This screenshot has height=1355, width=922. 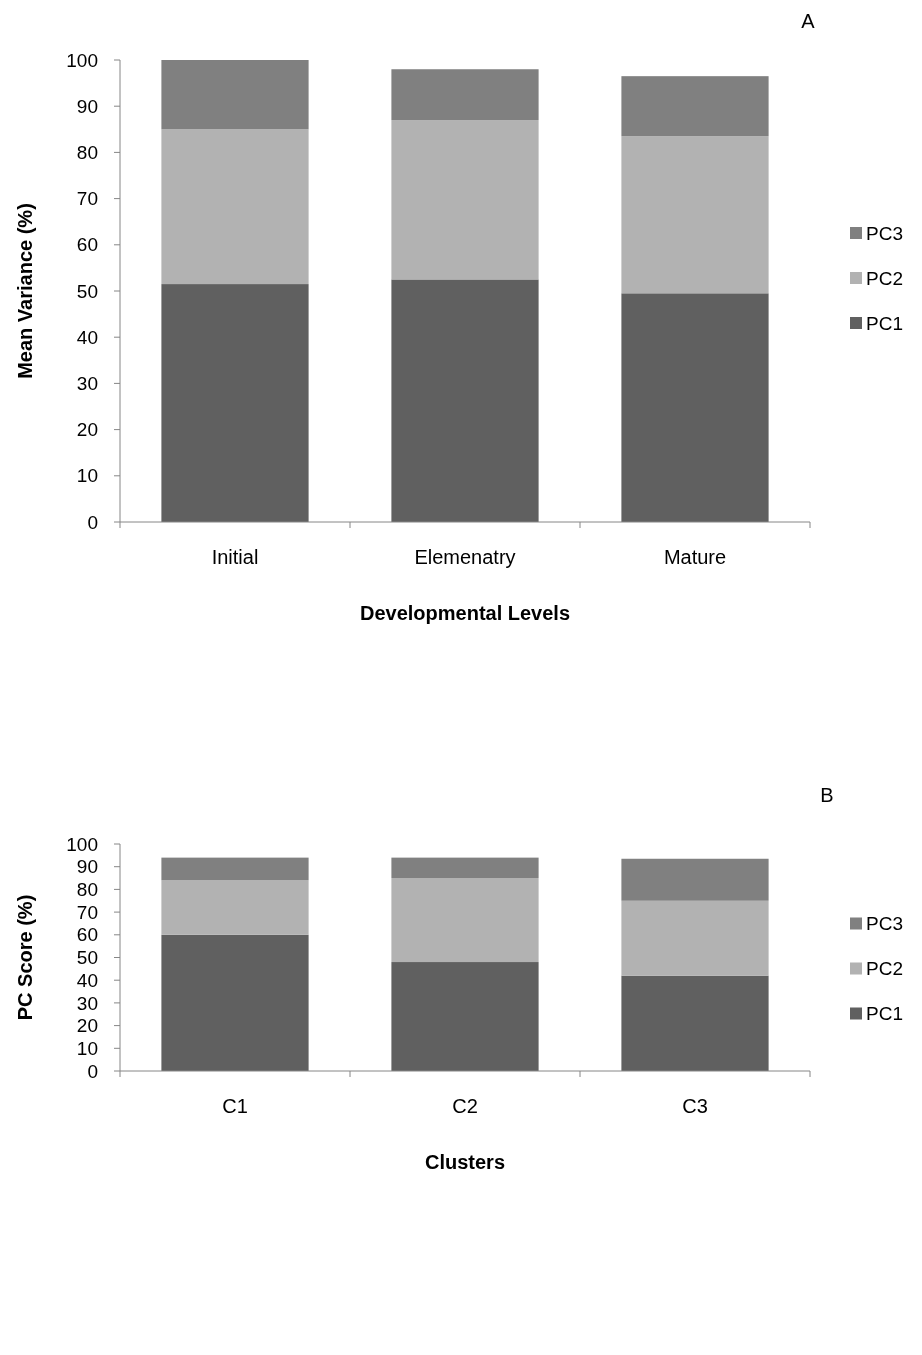 What do you see at coordinates (465, 1162) in the screenshot?
I see `x-axis-title: Clusters` at bounding box center [465, 1162].